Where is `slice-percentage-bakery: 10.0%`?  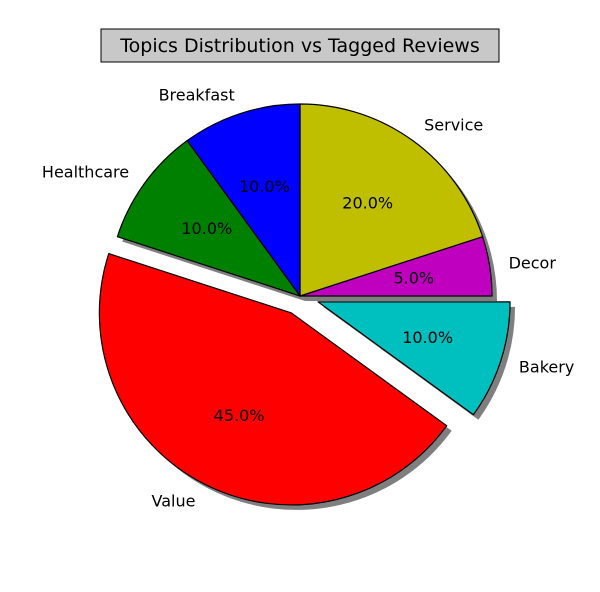 slice-percentage-bakery: 10.0% is located at coordinates (427, 337).